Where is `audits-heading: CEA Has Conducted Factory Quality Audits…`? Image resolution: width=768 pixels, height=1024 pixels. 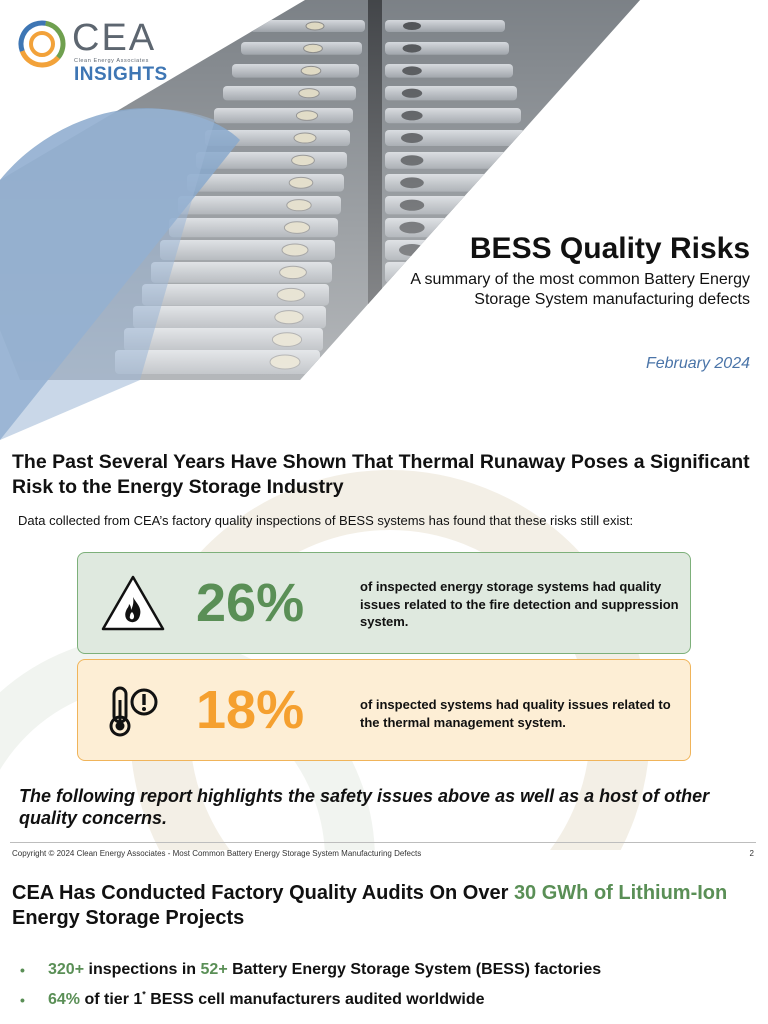
audits-heading: CEA Has Conducted Factory Quality Audits… is located at coordinates (382, 906).